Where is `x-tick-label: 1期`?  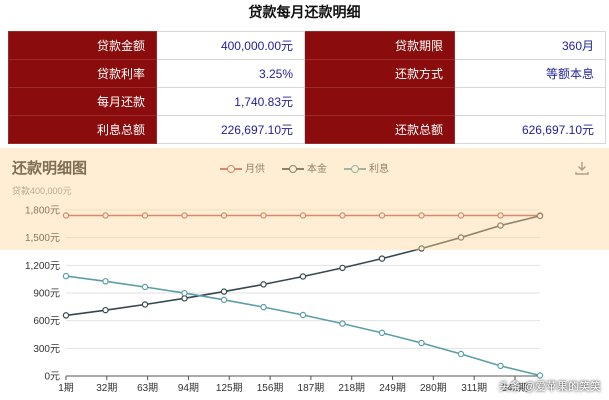
x-tick-label: 1期 is located at coordinates (66, 388).